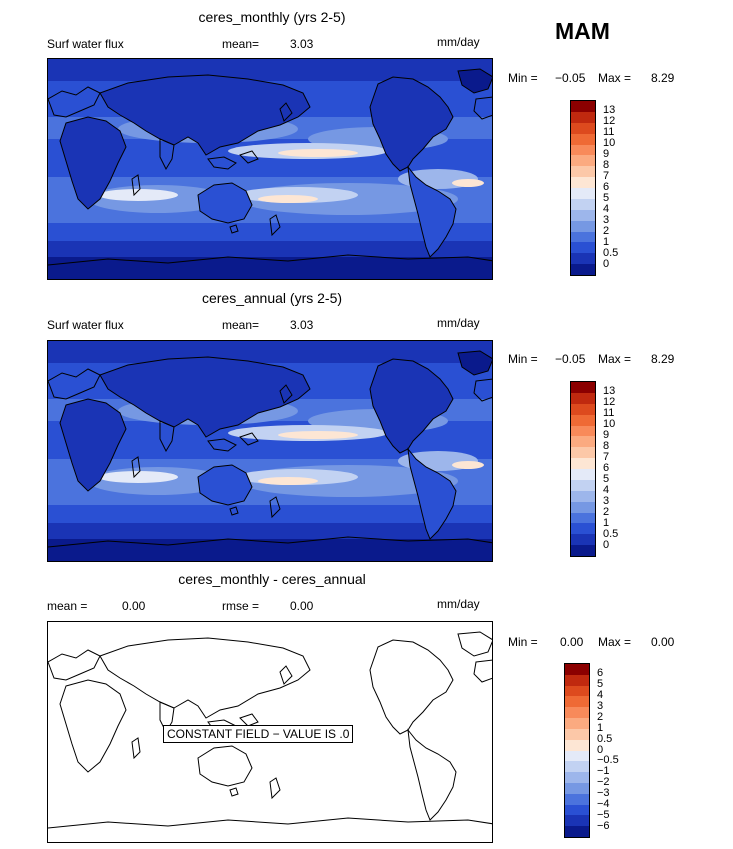 This screenshot has width=733, height=849. I want to click on panel-2-max-value: 8.29, so click(663, 359).